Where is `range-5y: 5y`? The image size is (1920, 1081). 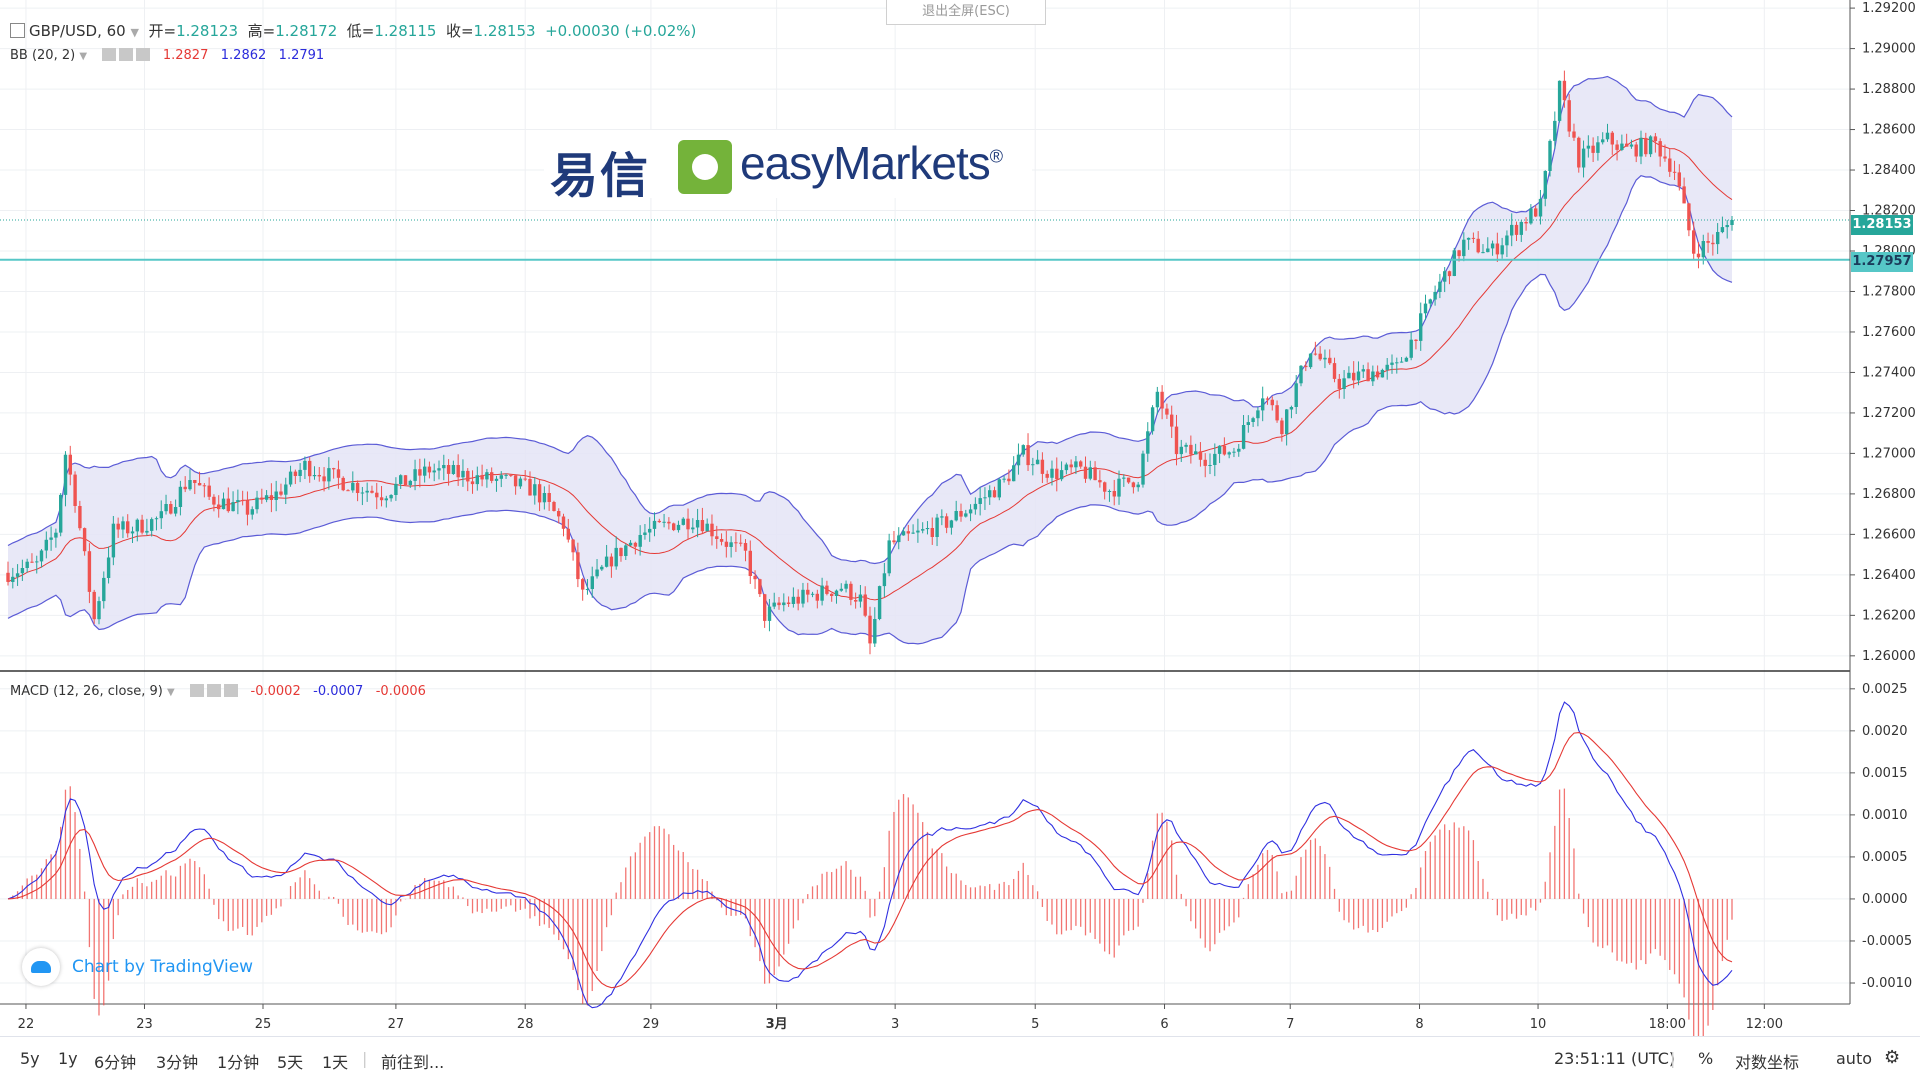
range-5y: 5y is located at coordinates (30, 1058).